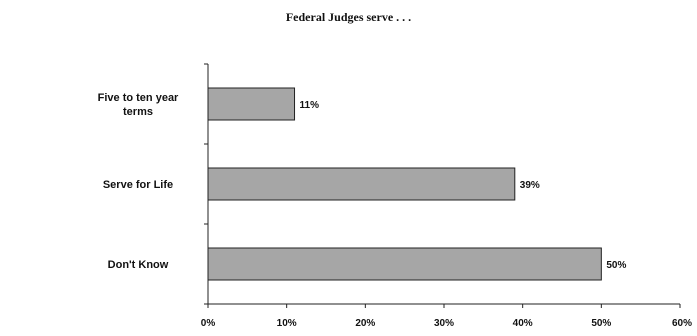 The width and height of the screenshot is (697, 336). What do you see at coordinates (287, 323) in the screenshot?
I see `x-tick-label-1: 10%` at bounding box center [287, 323].